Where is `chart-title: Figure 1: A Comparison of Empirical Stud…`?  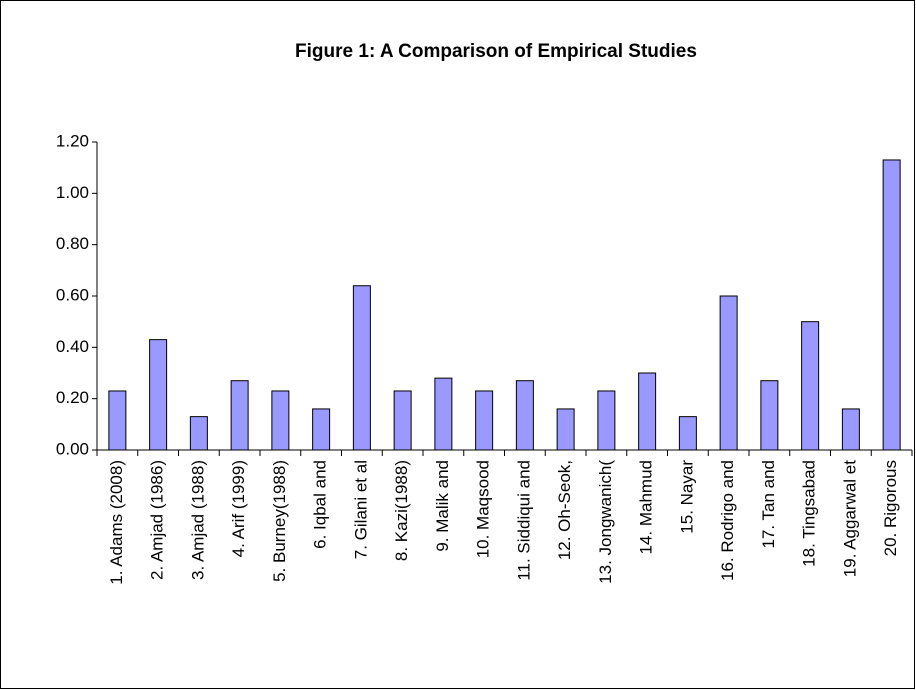
chart-title: Figure 1: A Comparison of Empirical Stud… is located at coordinates (496, 51).